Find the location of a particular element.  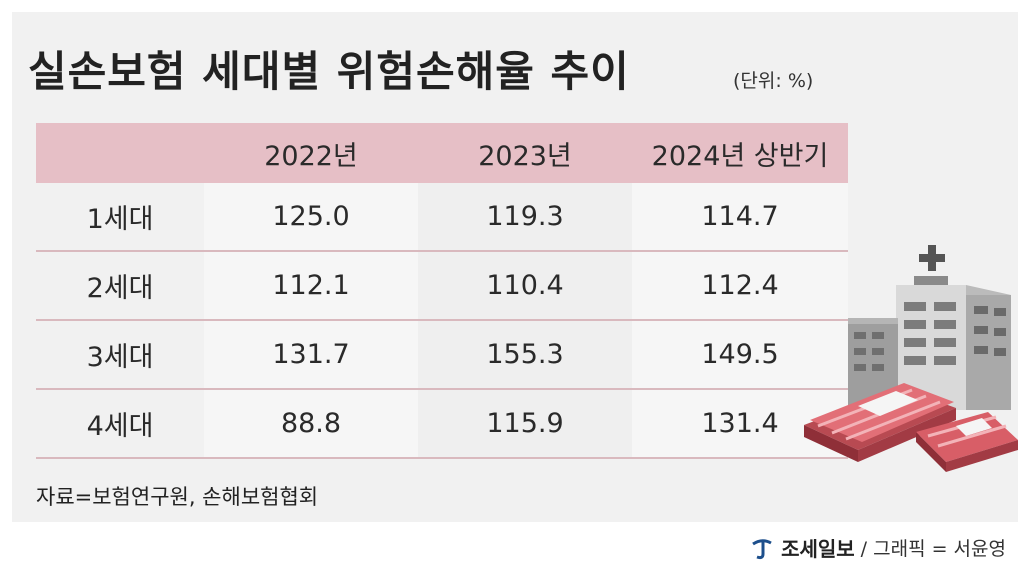

credit-line: 조세일보 / 그래픽 = 서윤영 is located at coordinates (877, 547).